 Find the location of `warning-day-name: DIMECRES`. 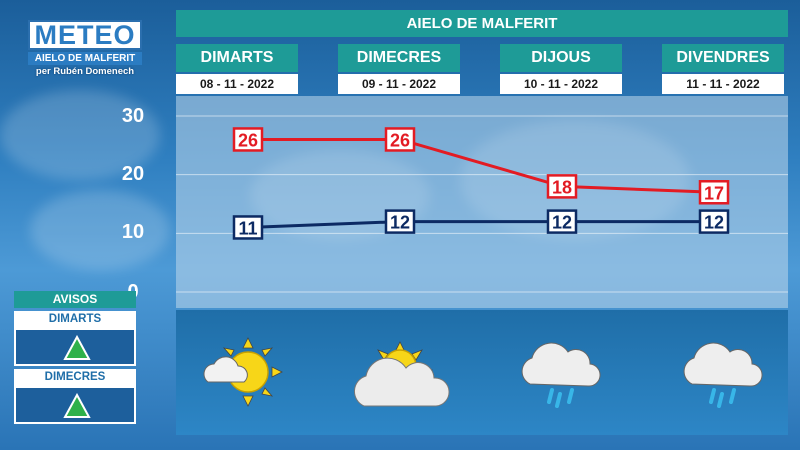

warning-day-name: DIMECRES is located at coordinates (75, 377).